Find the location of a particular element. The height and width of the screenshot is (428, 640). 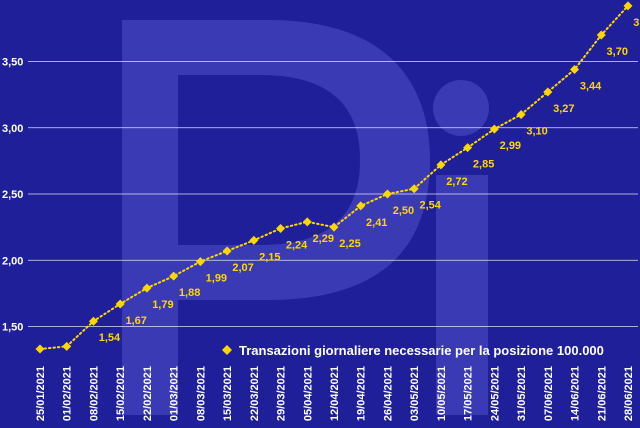

data-label: 2,24 is located at coordinates (297, 245).